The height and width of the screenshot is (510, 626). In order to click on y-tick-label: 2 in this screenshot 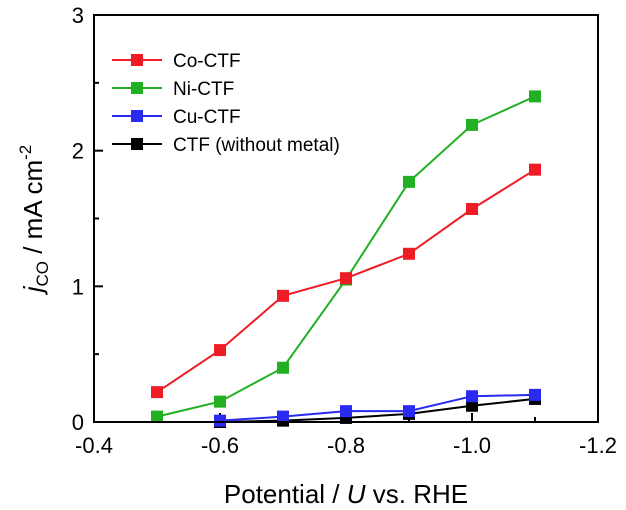, I will do `click(78, 151)`.